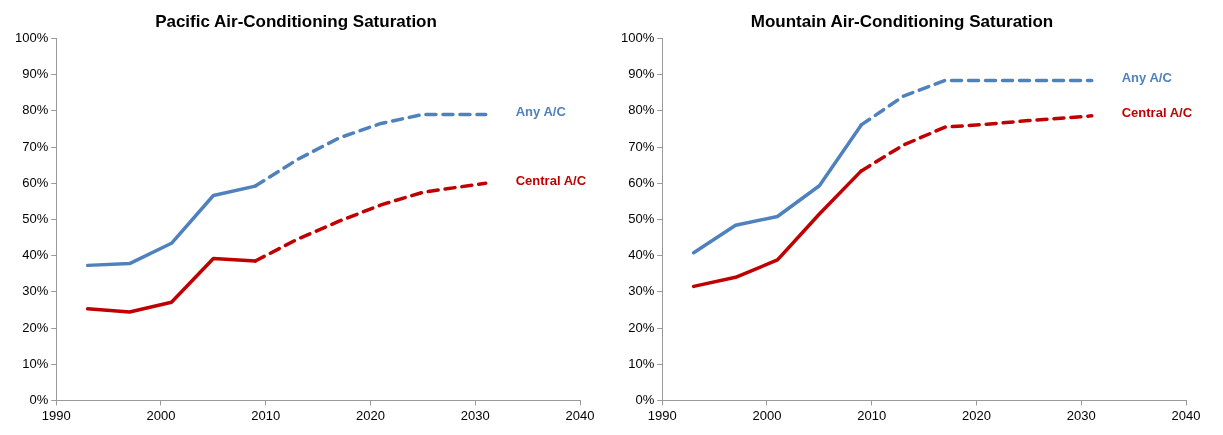 This screenshot has height=435, width=1223. I want to click on chart-title: Pacific Air-Conditioning Saturation, so click(296, 21).